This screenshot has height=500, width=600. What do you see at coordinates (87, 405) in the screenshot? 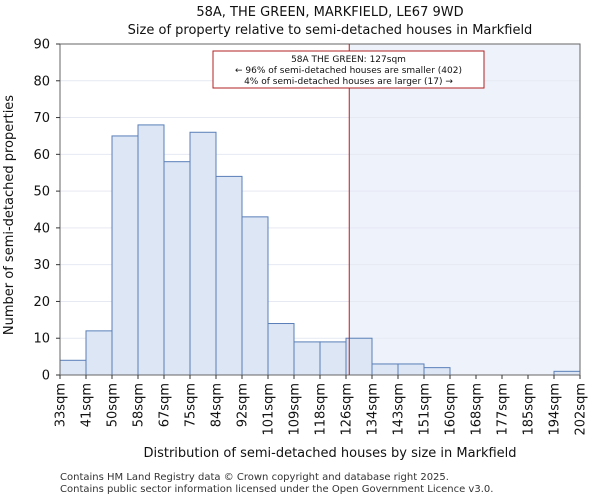
I see `x-tick-label: 41sqm` at bounding box center [87, 405].